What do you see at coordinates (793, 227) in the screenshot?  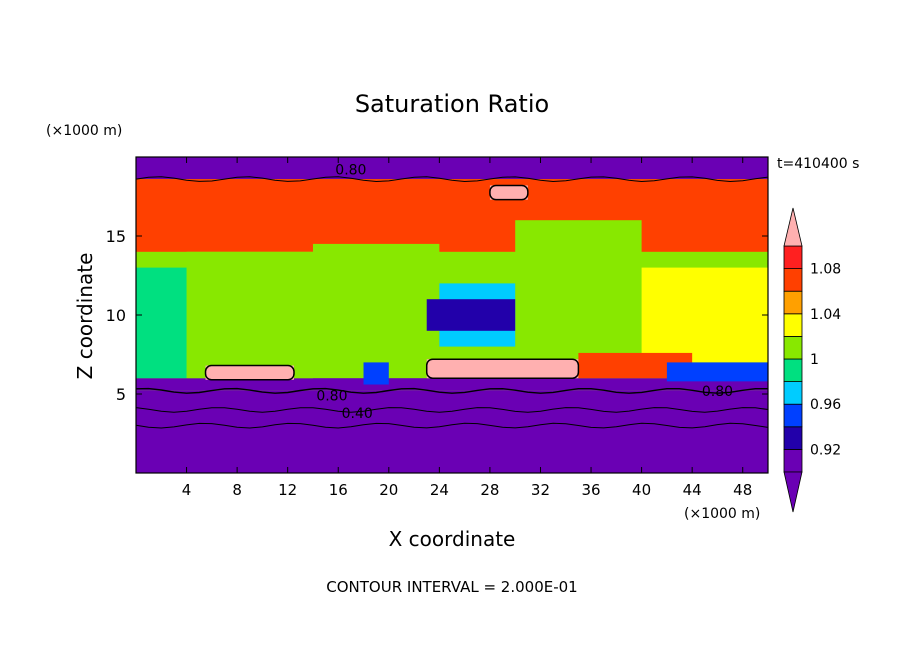 I see `colorbar-over-arrow` at bounding box center [793, 227].